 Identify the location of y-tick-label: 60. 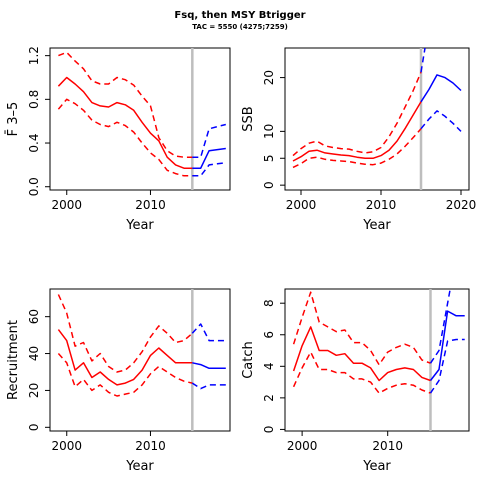
(34, 316).